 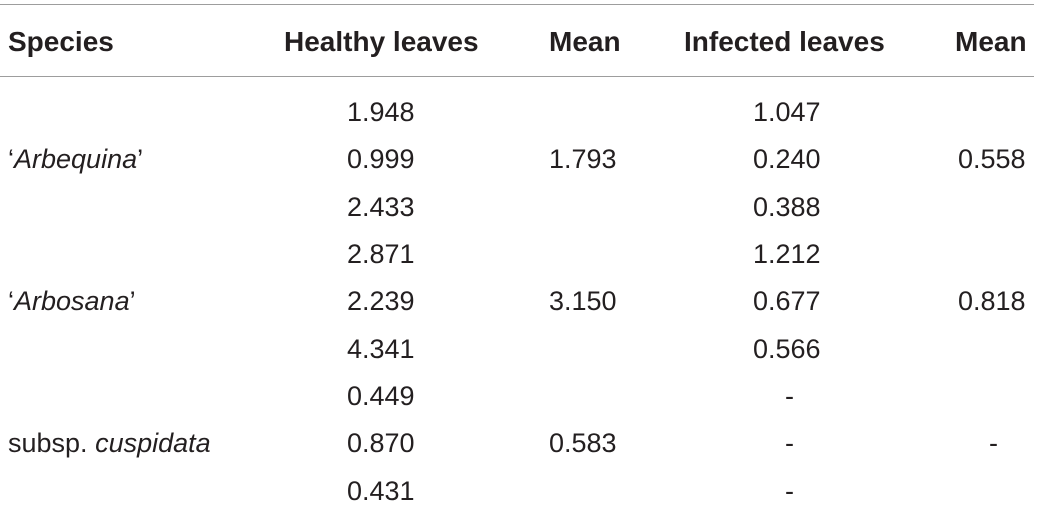 I want to click on species-name: Arbosana, so click(x=72, y=301).